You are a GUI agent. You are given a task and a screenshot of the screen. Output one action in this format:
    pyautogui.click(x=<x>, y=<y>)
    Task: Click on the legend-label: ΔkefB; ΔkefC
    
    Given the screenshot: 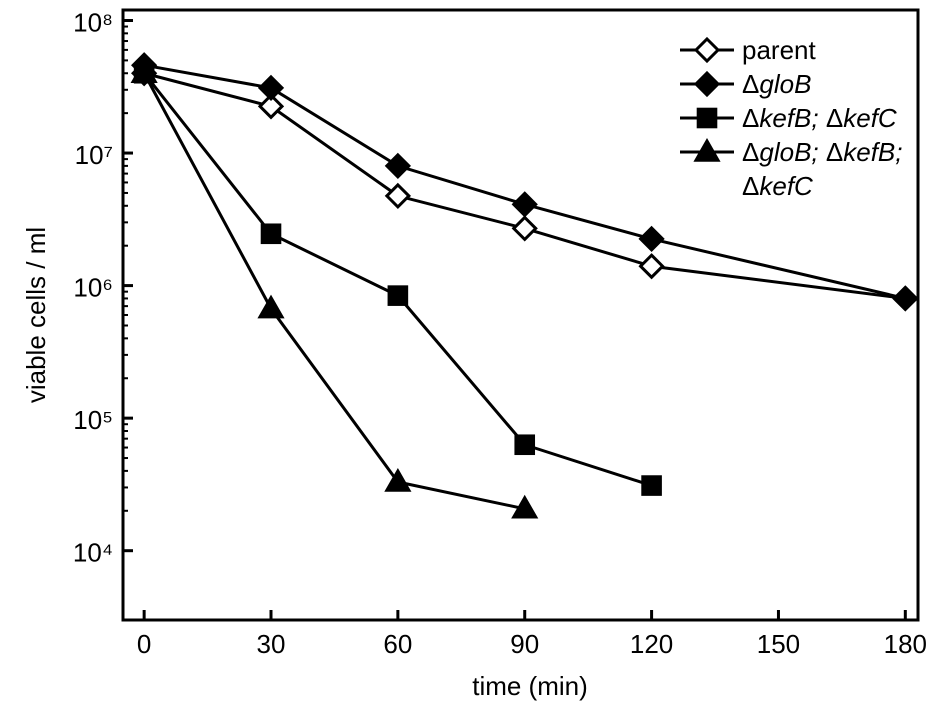 What is the action you would take?
    pyautogui.click(x=819, y=118)
    